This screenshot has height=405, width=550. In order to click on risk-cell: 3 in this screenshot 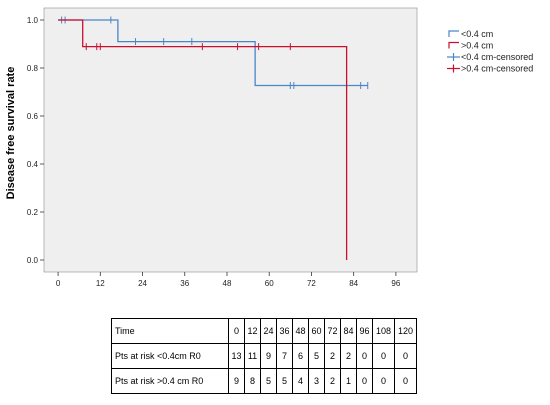, I will do `click(316, 381)`.